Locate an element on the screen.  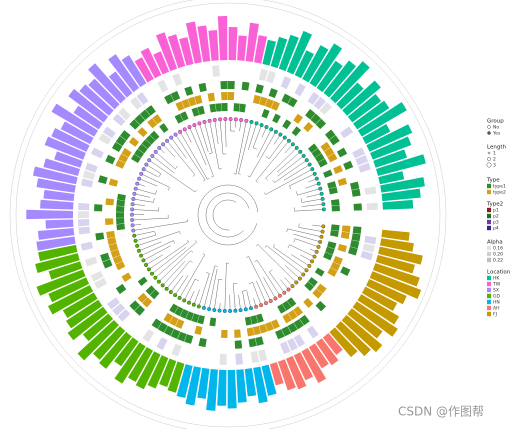
legend-title: Group is located at coordinates (495, 122).